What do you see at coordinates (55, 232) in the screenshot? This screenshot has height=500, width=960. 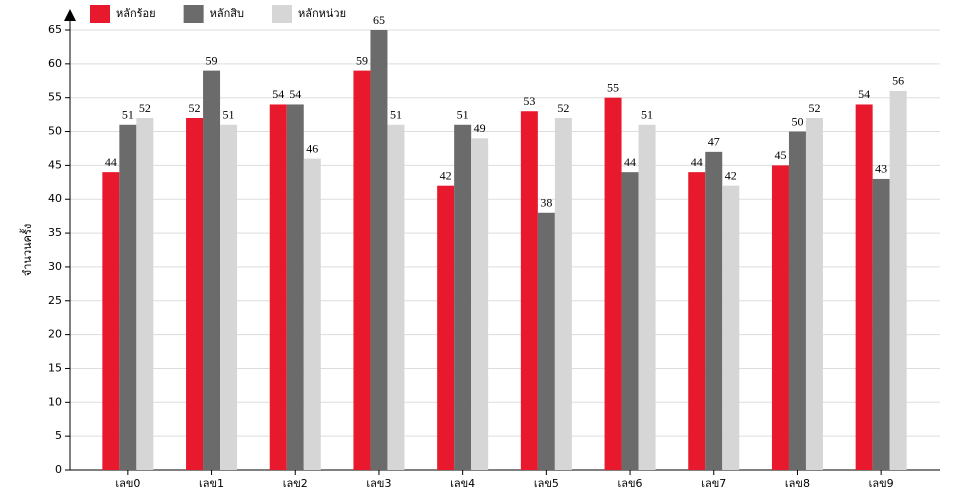 I see `y-tick-label: 35` at bounding box center [55, 232].